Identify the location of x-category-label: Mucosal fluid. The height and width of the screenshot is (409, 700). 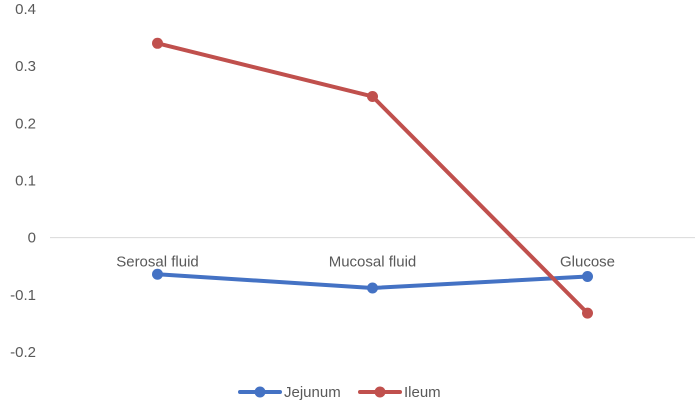
(373, 262).